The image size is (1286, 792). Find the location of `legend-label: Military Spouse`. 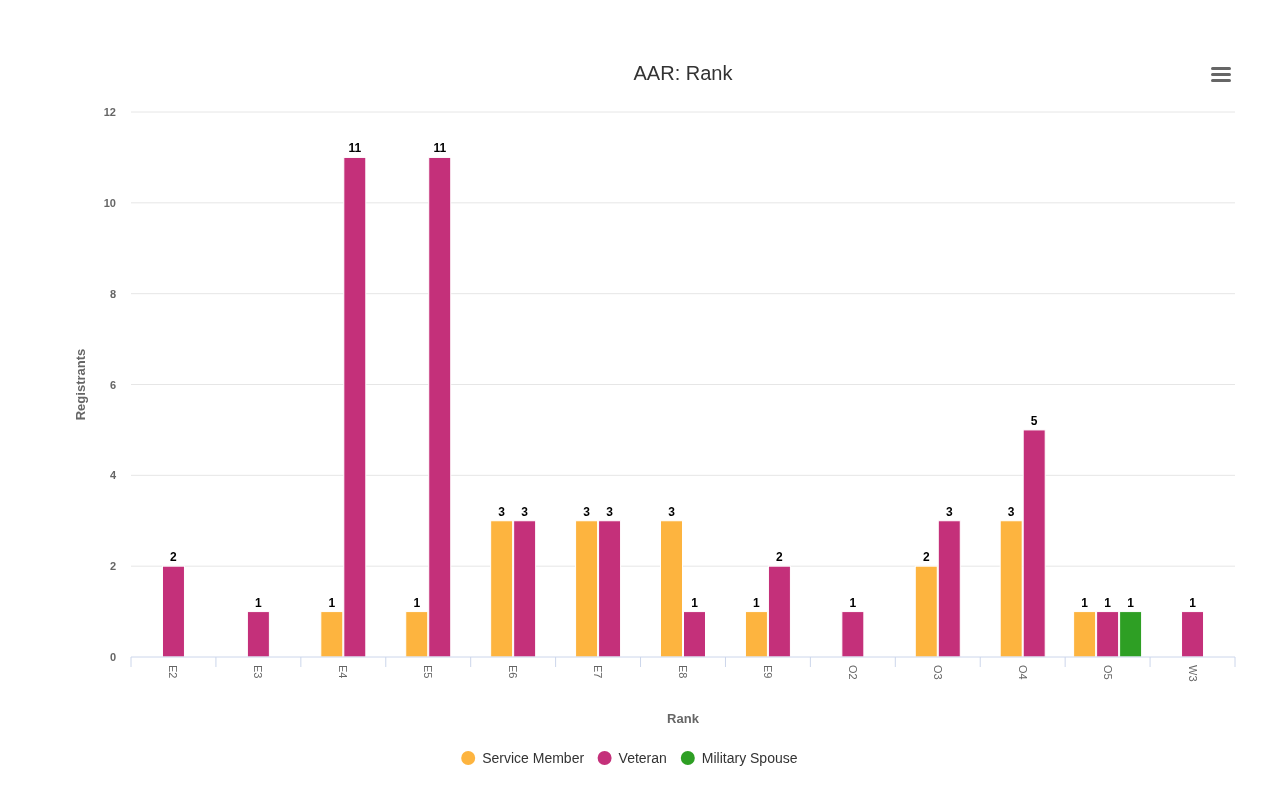

legend-label: Military Spouse is located at coordinates (749, 758).